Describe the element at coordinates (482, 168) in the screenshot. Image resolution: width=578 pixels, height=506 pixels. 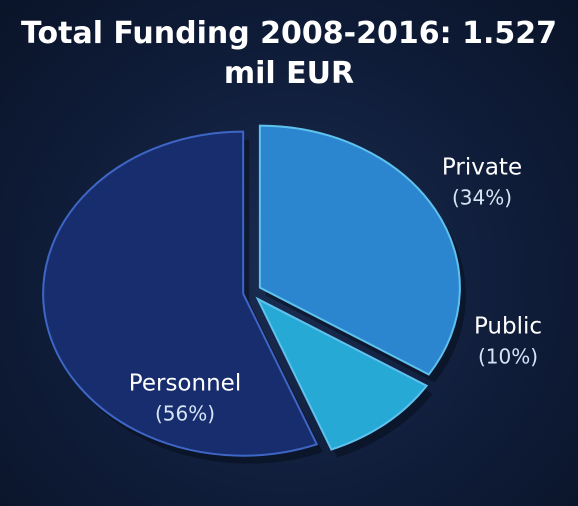
I see `slice-label: Private` at that location.